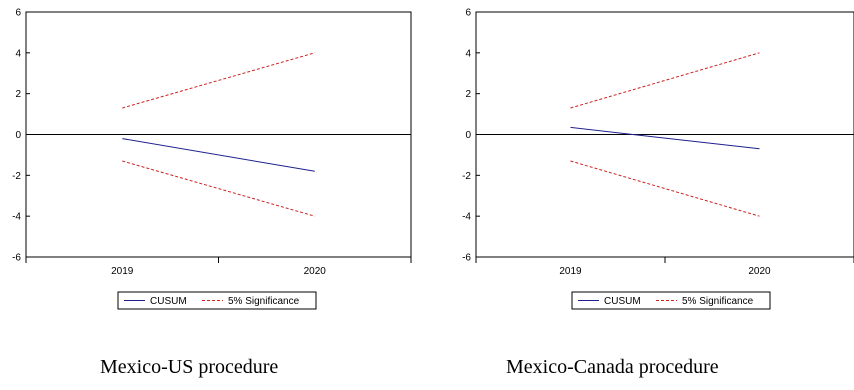  I want to click on caption-mexico-us: Mexico-US procedure, so click(189, 367).